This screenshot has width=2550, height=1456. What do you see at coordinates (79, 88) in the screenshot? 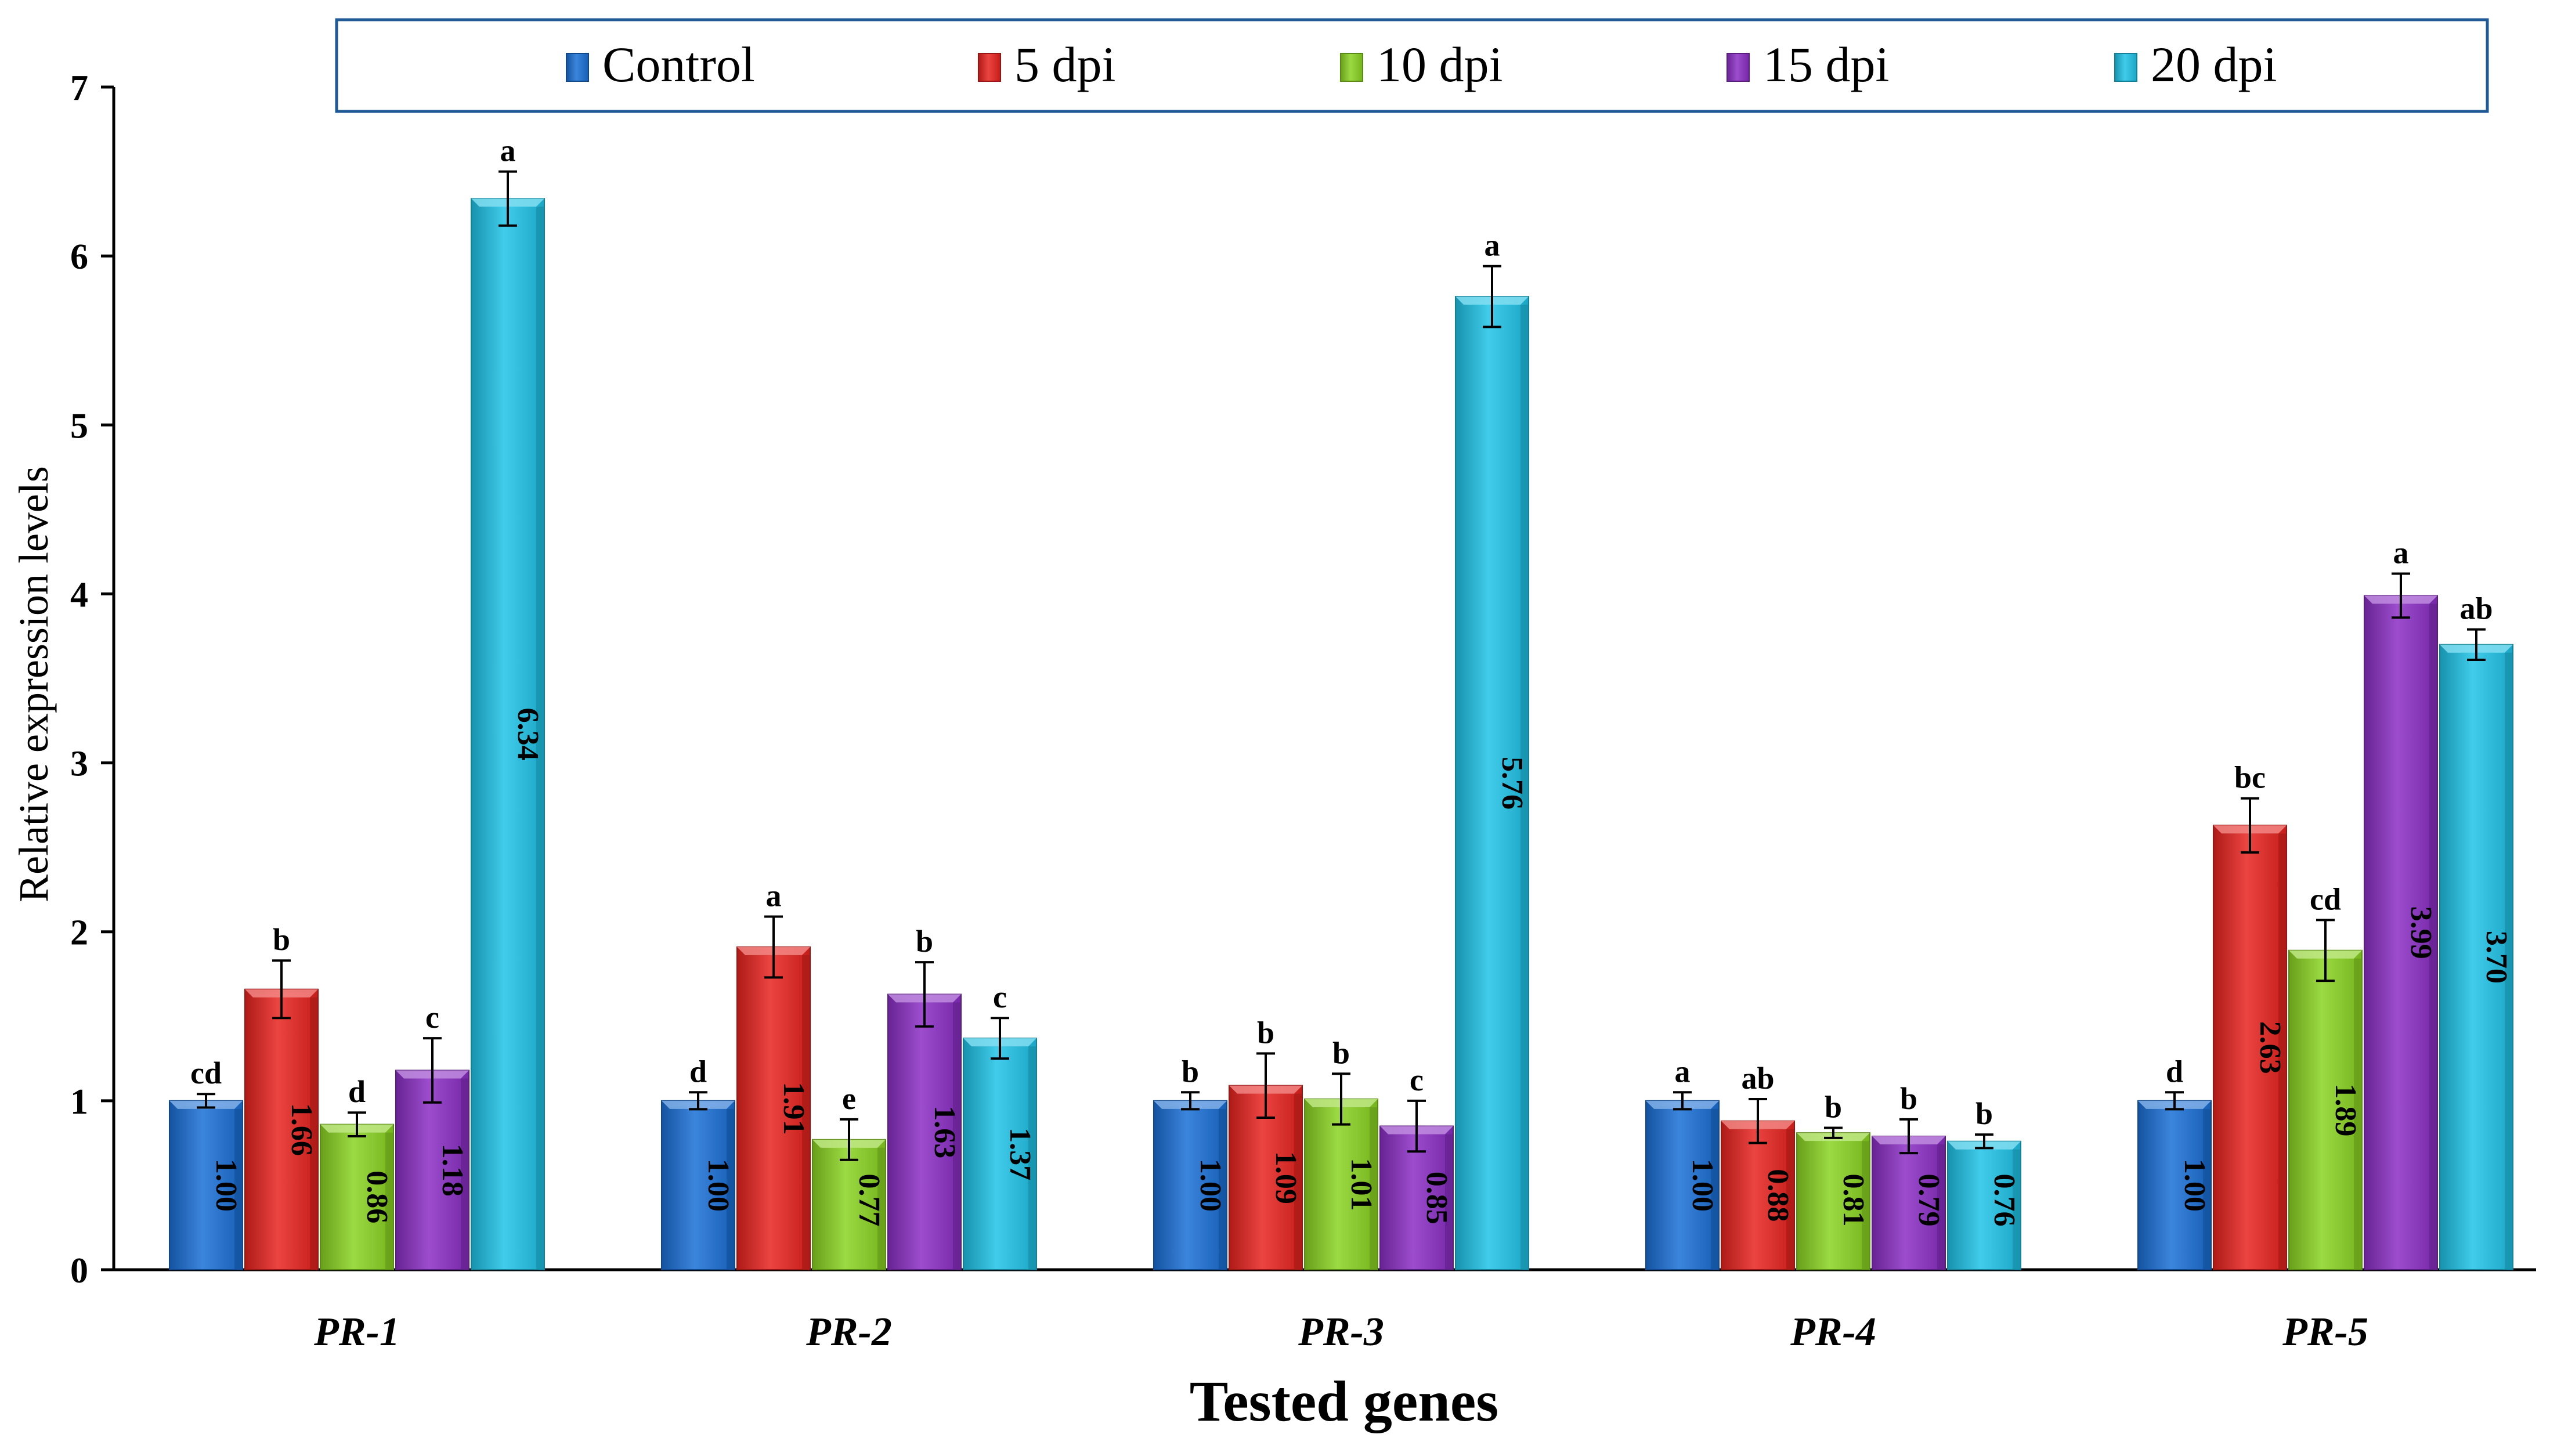
I see `y-tick-label: 7` at bounding box center [79, 88].